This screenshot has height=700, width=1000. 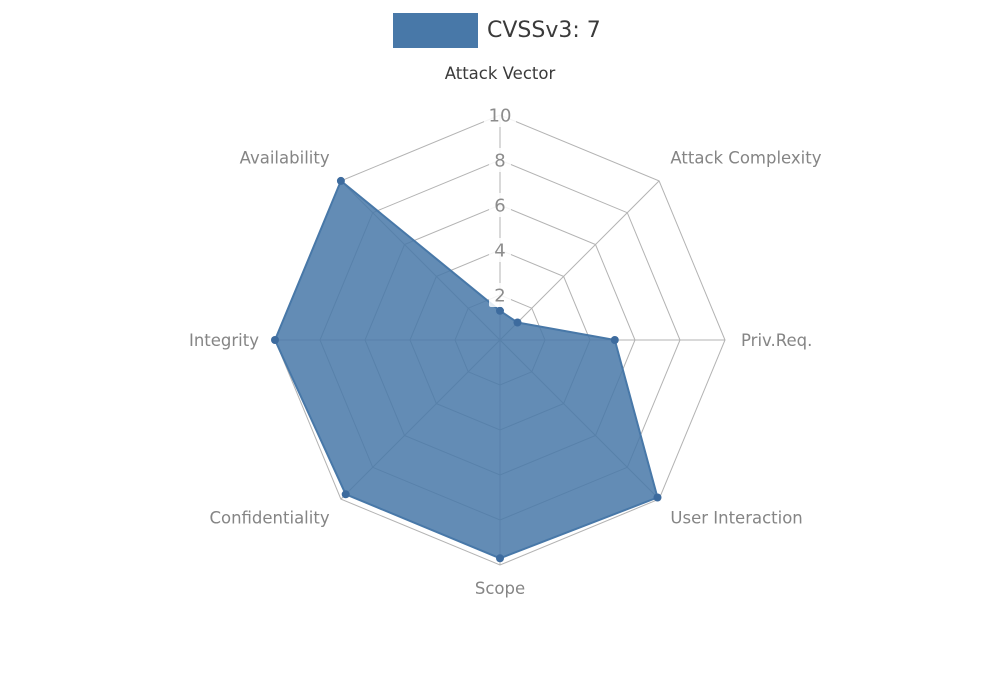 What do you see at coordinates (224, 340) in the screenshot?
I see `axis-label-integrity: Integrity` at bounding box center [224, 340].